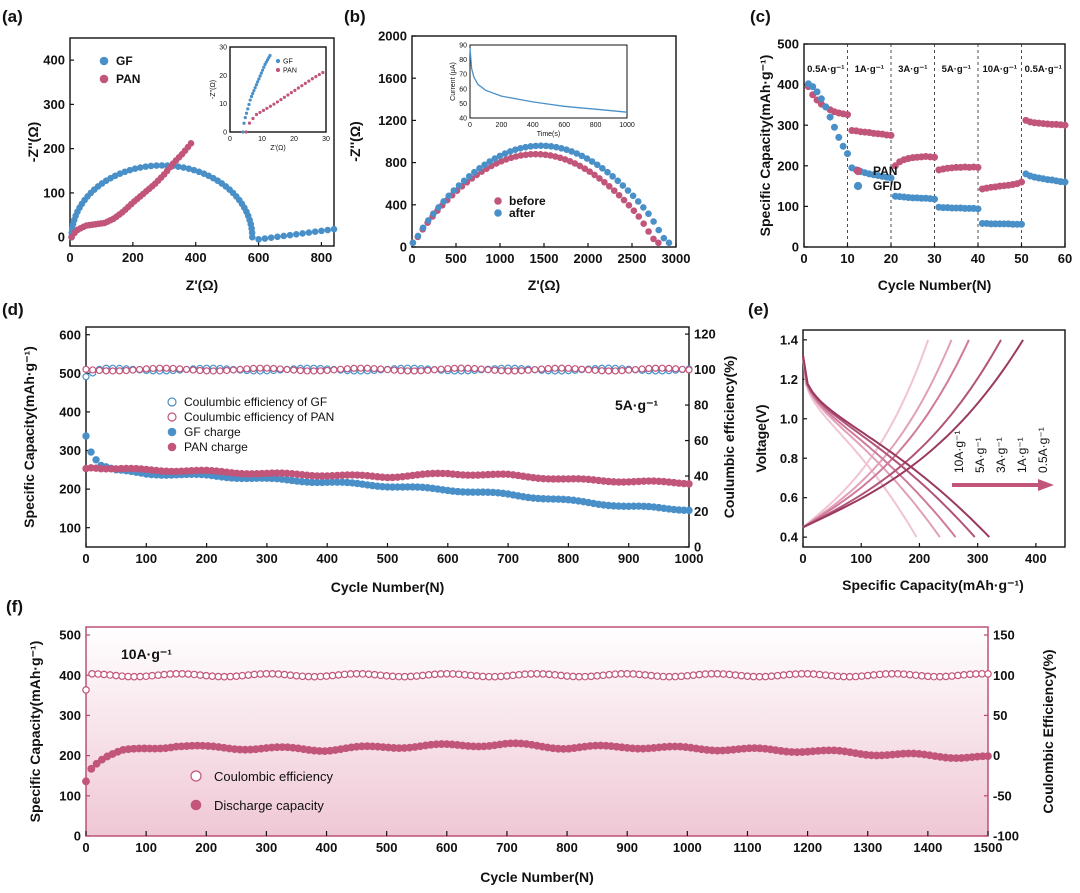  What do you see at coordinates (12, 16) in the screenshot?
I see `panel-label-a: (a)` at bounding box center [12, 16].